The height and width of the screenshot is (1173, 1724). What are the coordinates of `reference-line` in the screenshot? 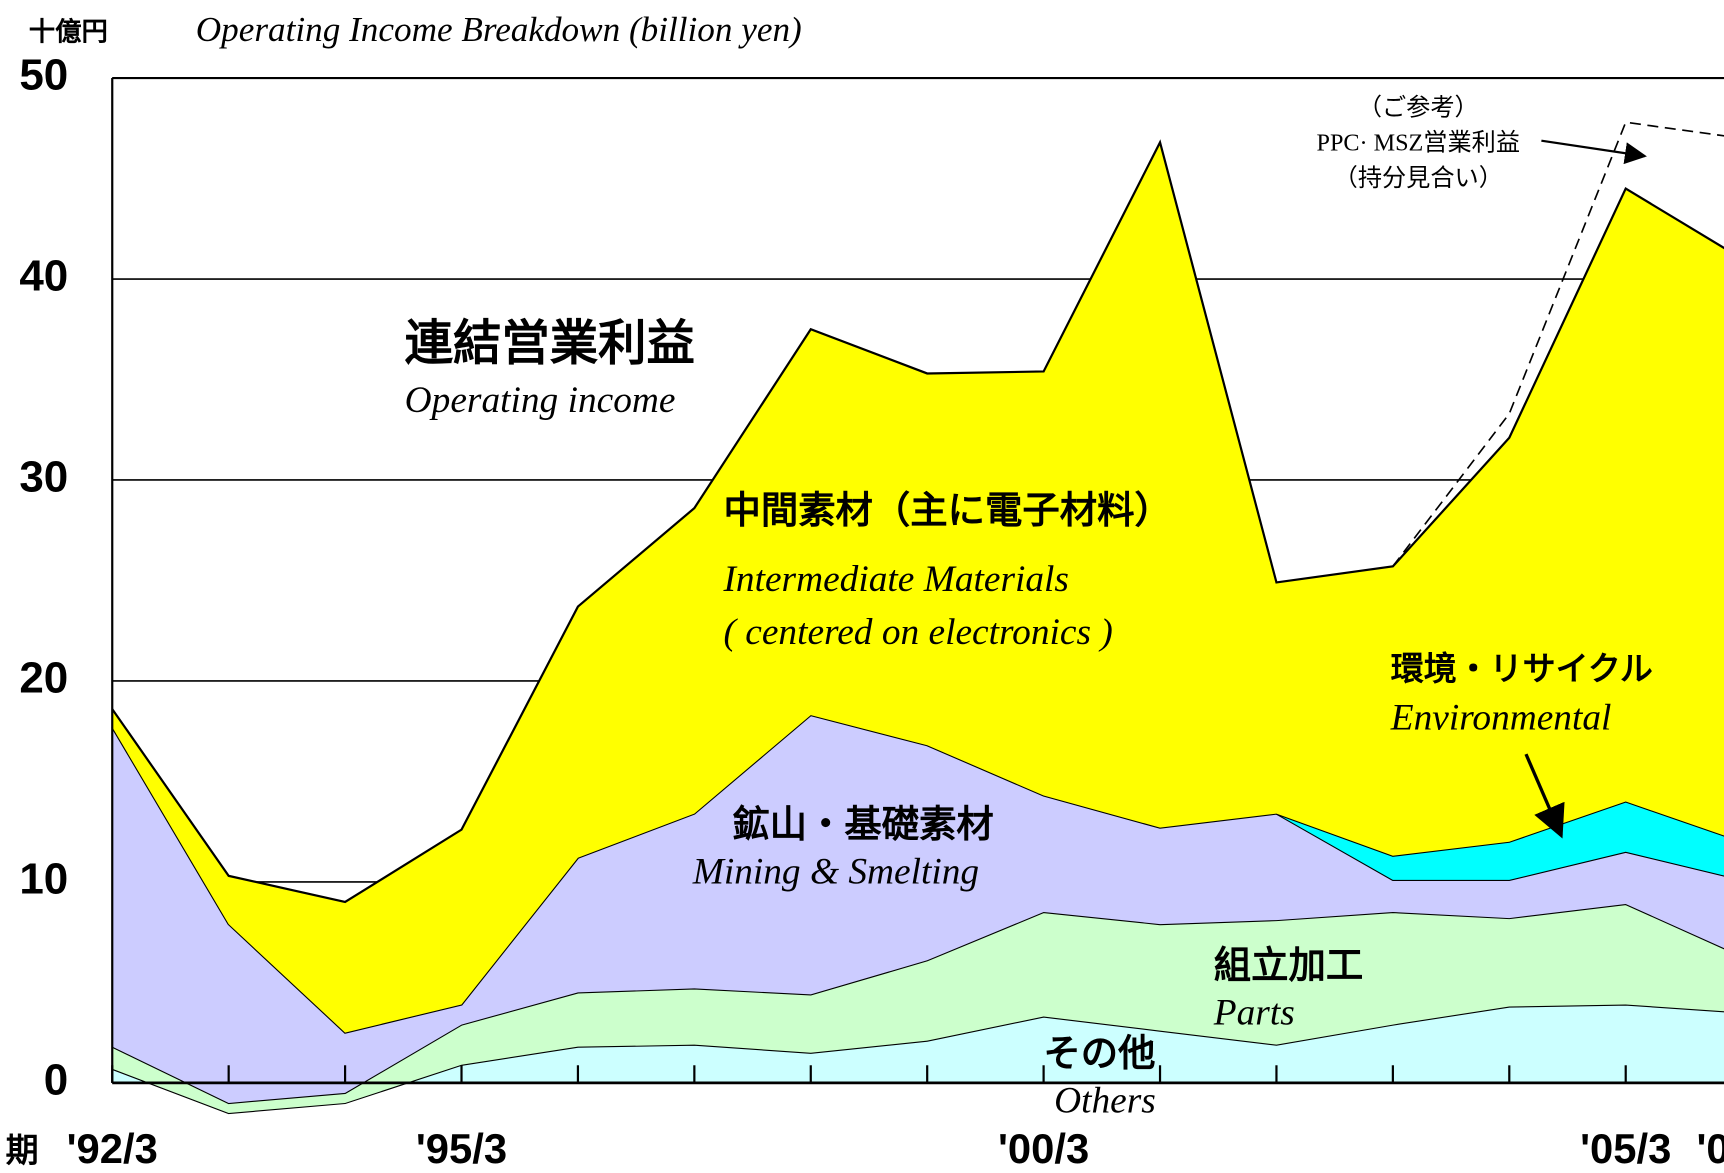 It's located at (1558, 344).